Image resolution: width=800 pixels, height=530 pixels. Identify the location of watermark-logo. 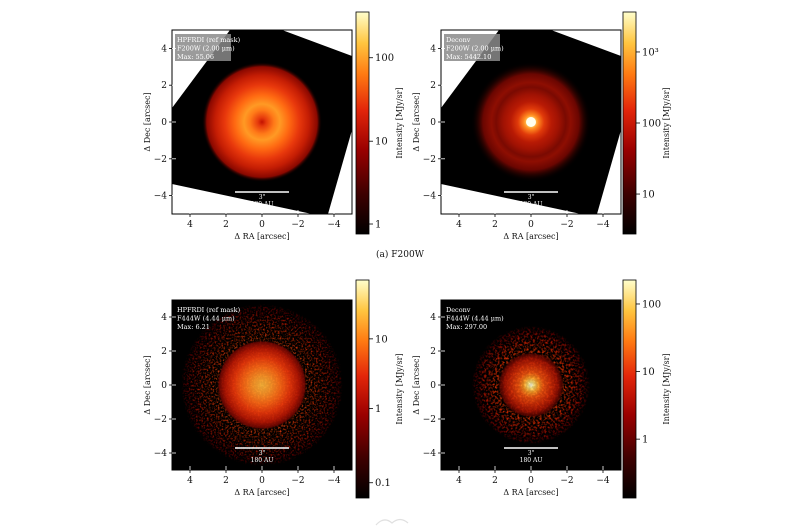
(392, 522).